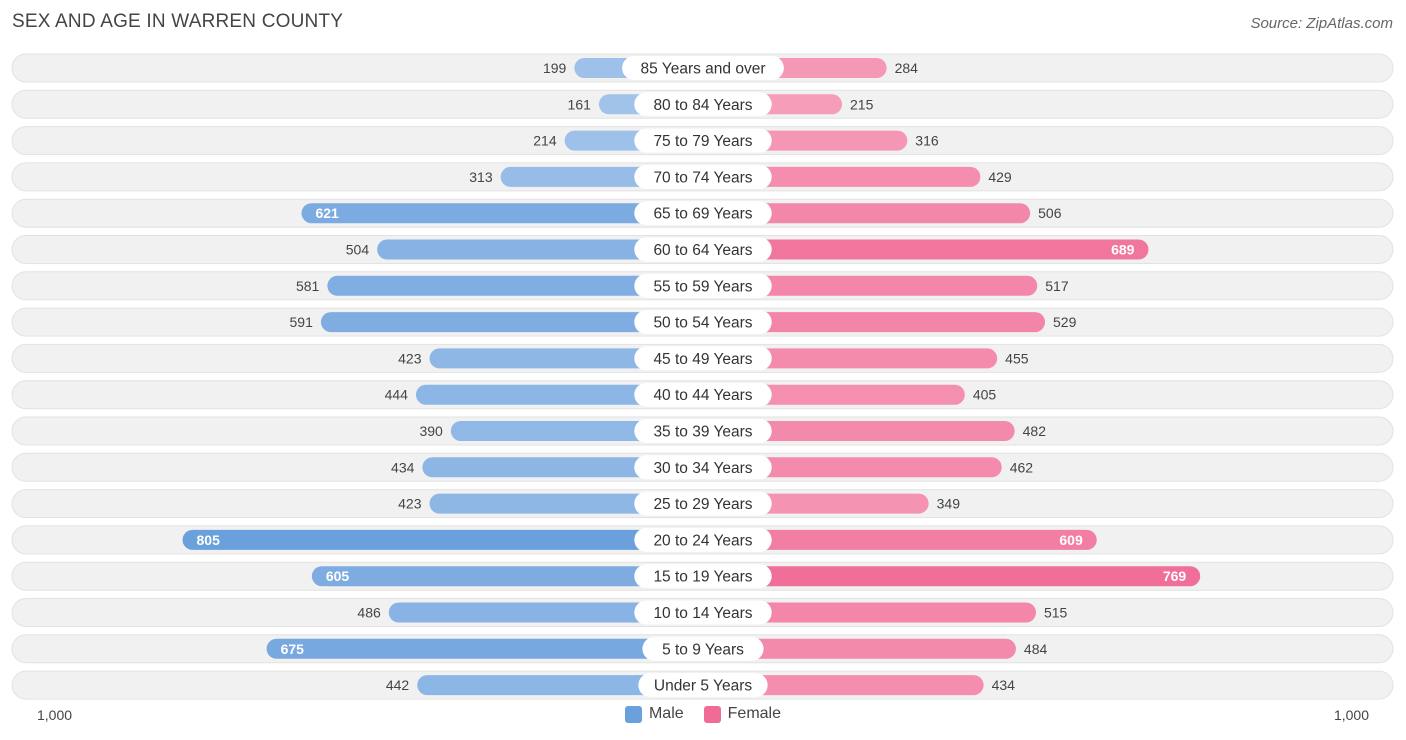  I want to click on category-label: 60 to 64 Years, so click(702, 250).